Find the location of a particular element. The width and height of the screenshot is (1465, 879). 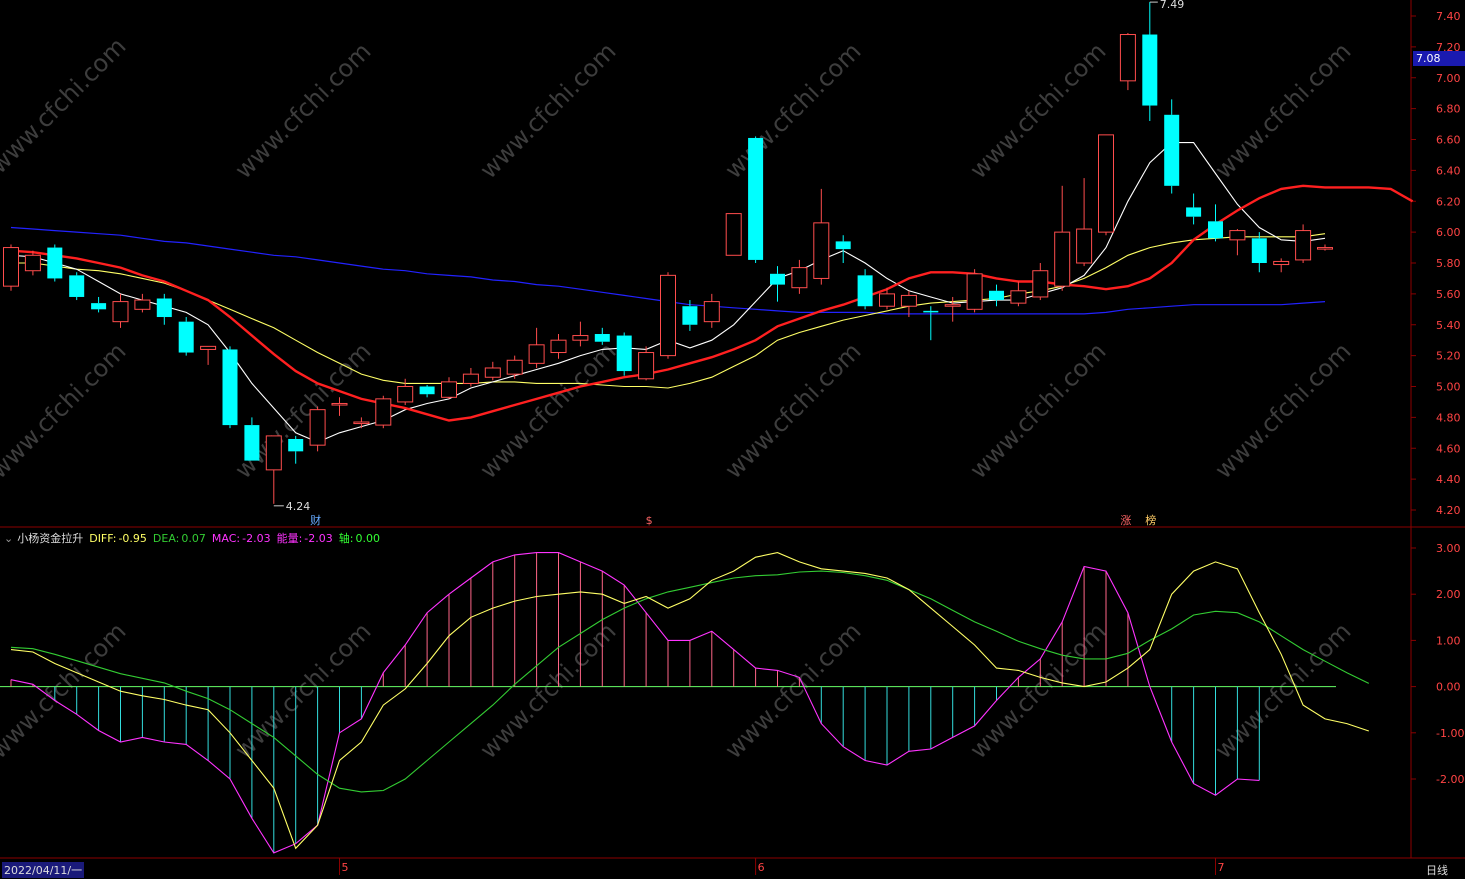

high-price-label: 7.49 is located at coordinates (1172, 5).